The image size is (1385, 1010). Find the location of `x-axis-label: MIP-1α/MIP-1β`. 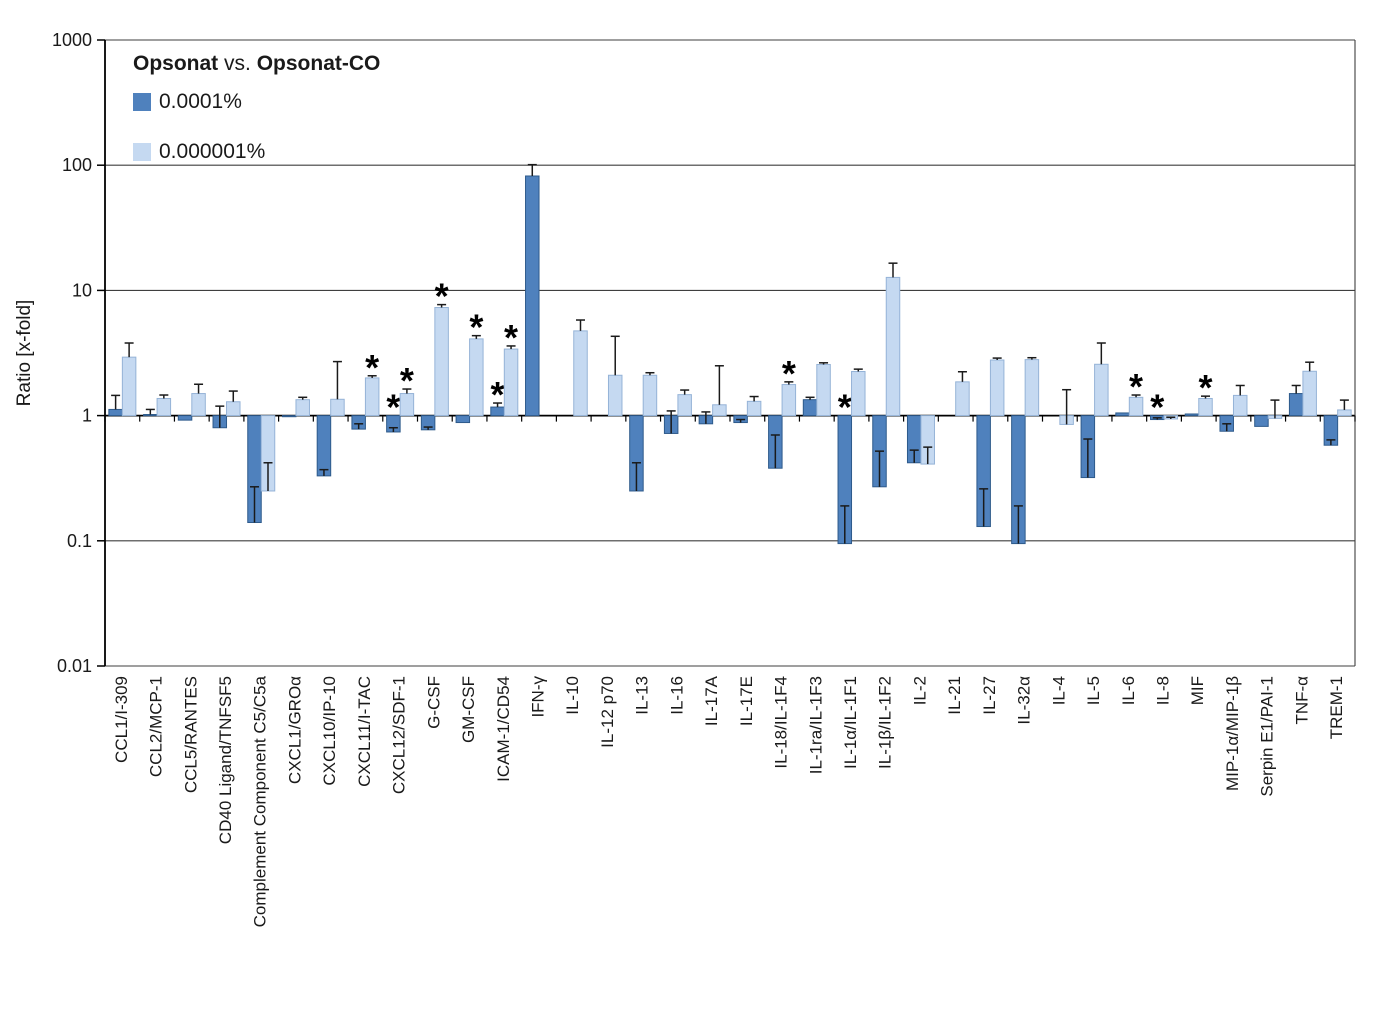

x-axis-label: MIP-1α/MIP-1β is located at coordinates (1232, 733).